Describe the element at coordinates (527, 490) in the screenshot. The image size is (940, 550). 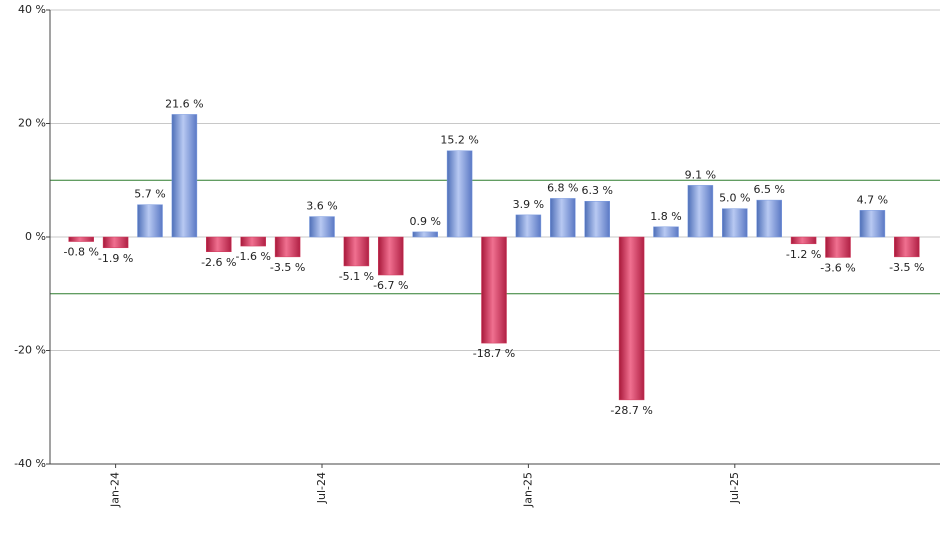
I see `x-tick-label: Jan-25` at that location.